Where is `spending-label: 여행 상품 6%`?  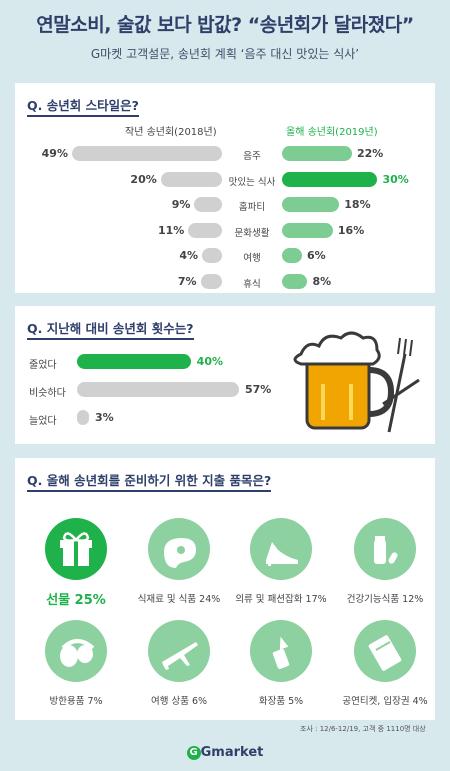
spending-label: 여행 상품 6% is located at coordinates (179, 701).